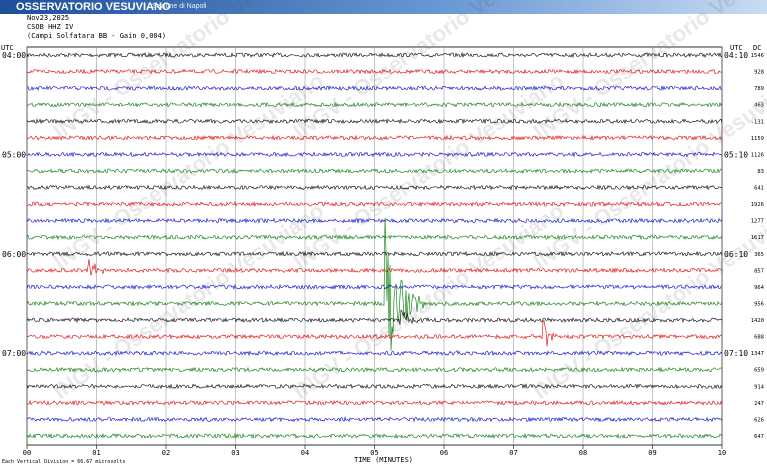  What do you see at coordinates (444, 453) in the screenshot?
I see `x-tick-label: 06` at bounding box center [444, 453].